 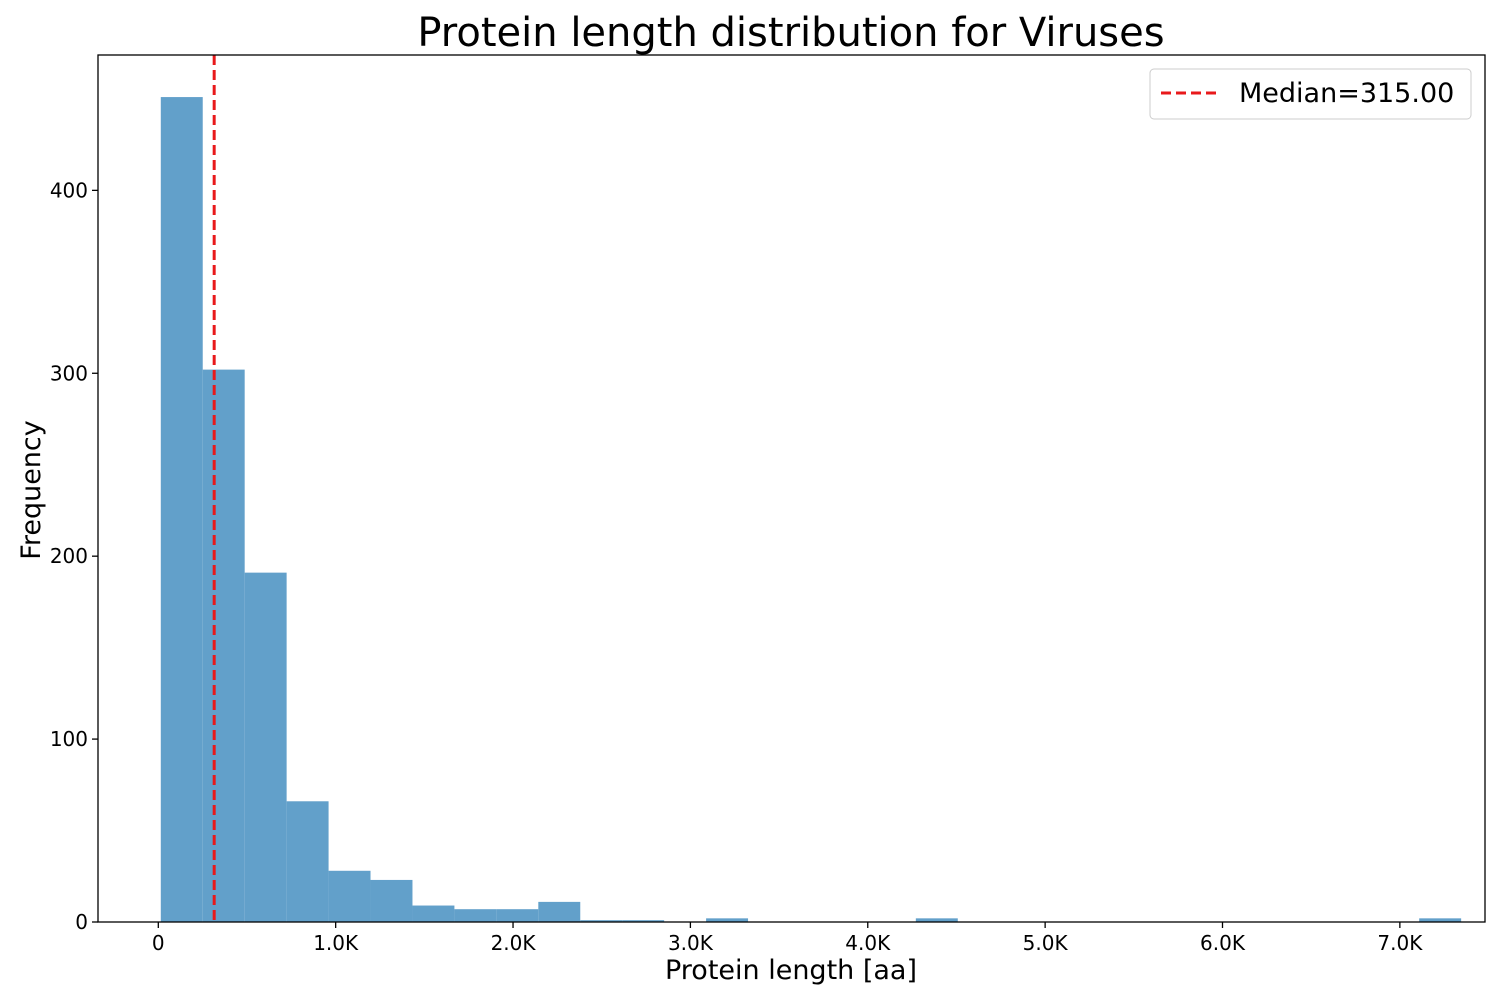 I want to click on x-tick-label: 6.0K, so click(x=1223, y=943).